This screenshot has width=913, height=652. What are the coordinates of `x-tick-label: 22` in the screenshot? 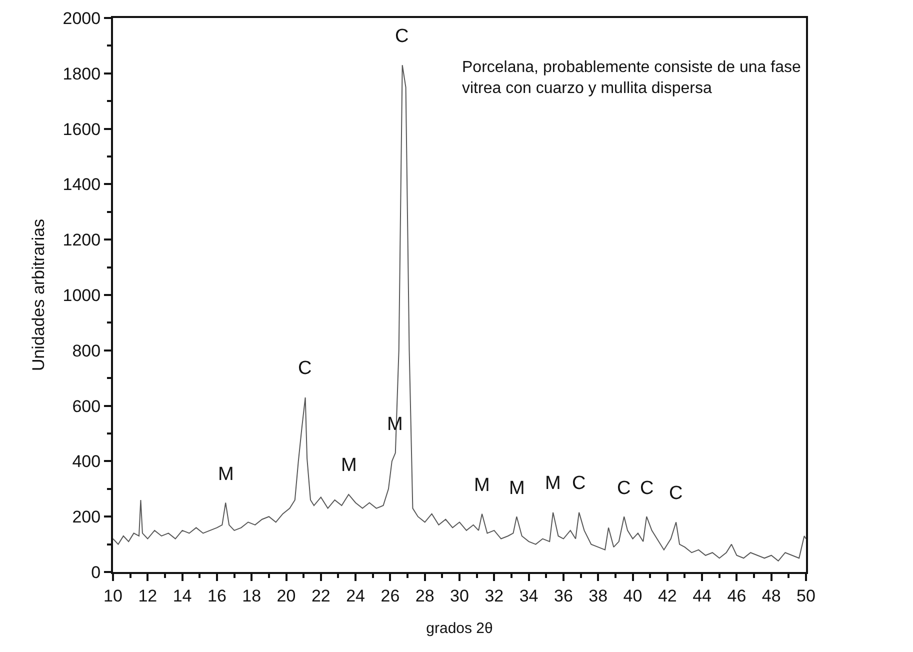 It's located at (320, 596).